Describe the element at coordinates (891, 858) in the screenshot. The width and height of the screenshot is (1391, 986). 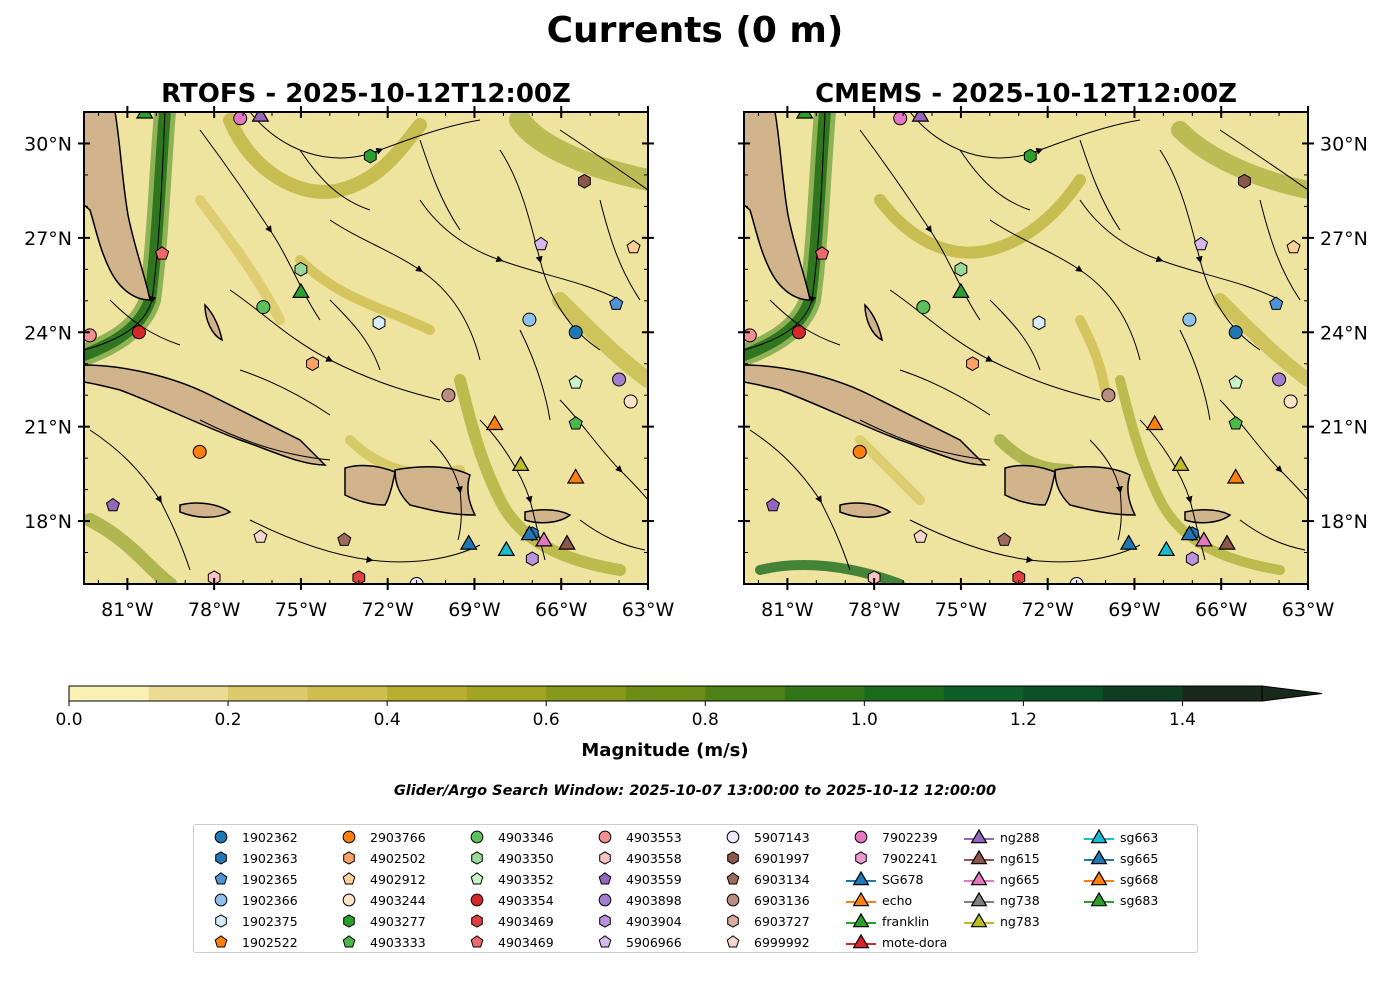
I see `legend-entry: 7902241` at that location.